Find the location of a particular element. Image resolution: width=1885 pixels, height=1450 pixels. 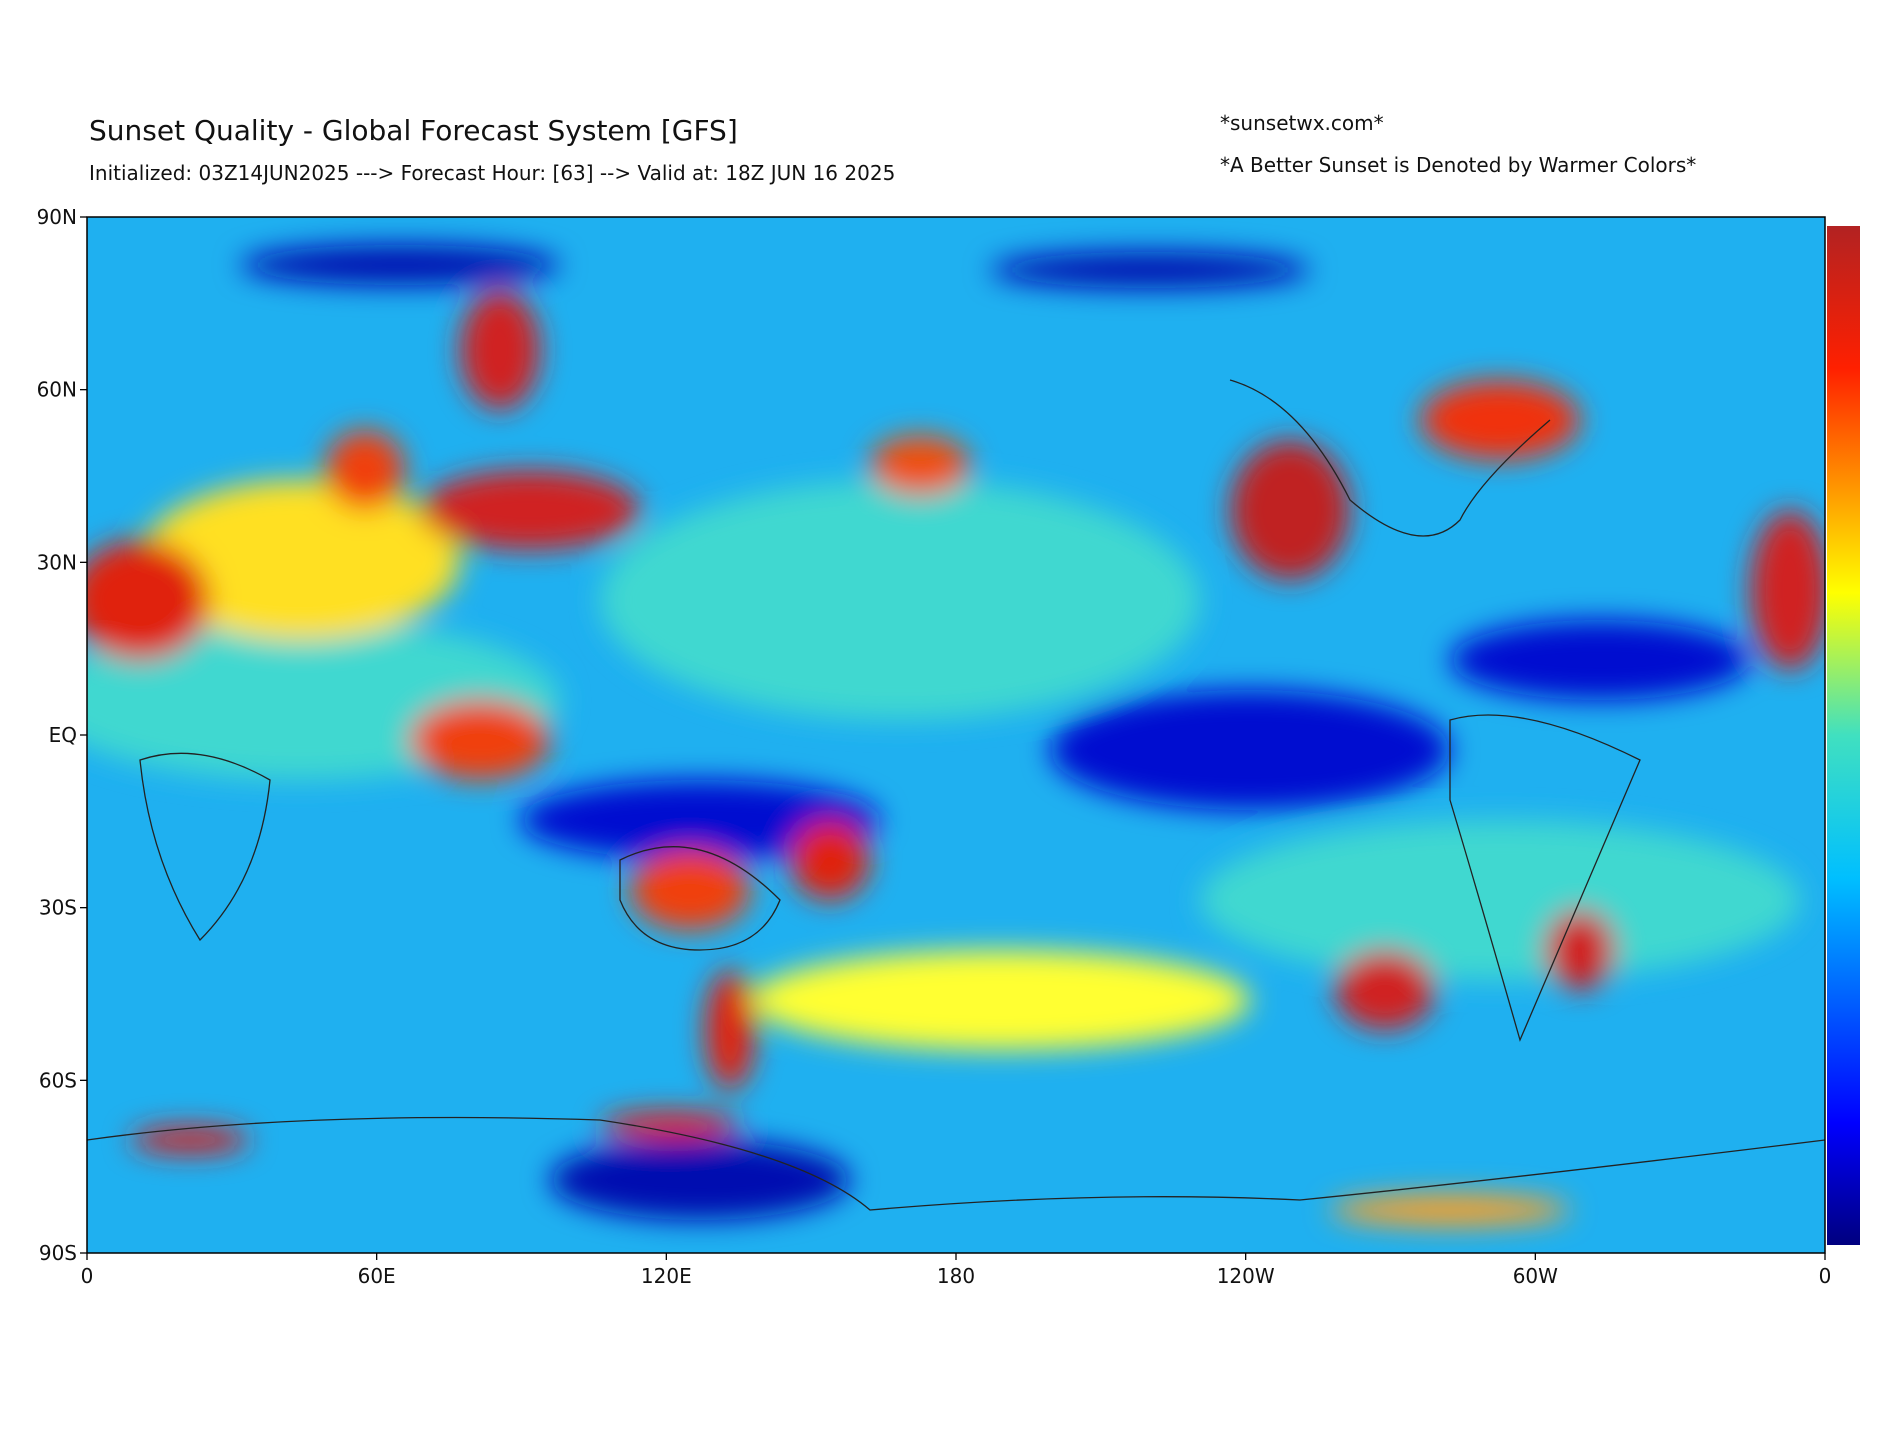

lon-label: 60W is located at coordinates (1535, 1276).